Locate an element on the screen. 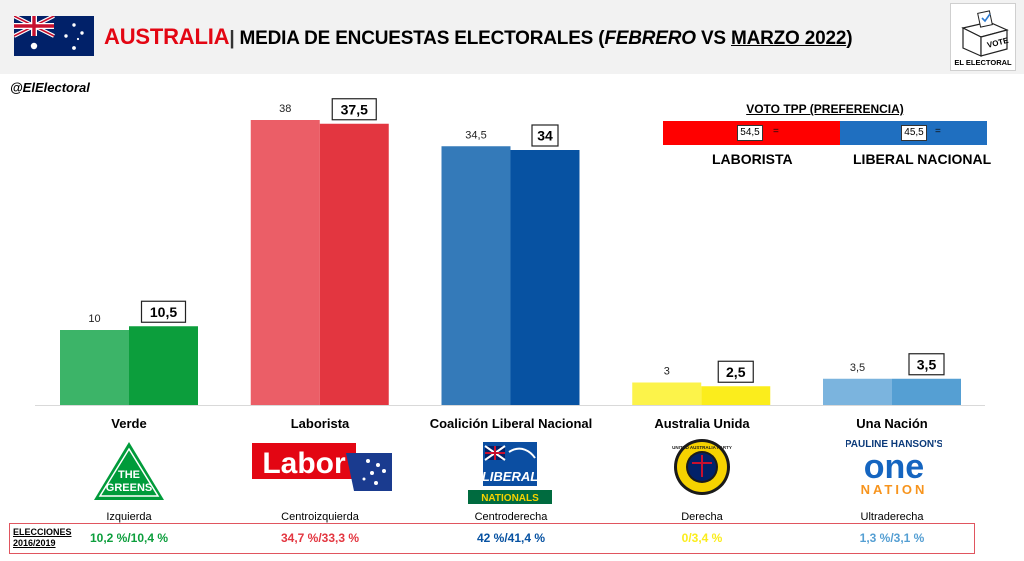 The height and width of the screenshot is (561, 1024). data-label-australia-unida-feb: 3 is located at coordinates (667, 372).